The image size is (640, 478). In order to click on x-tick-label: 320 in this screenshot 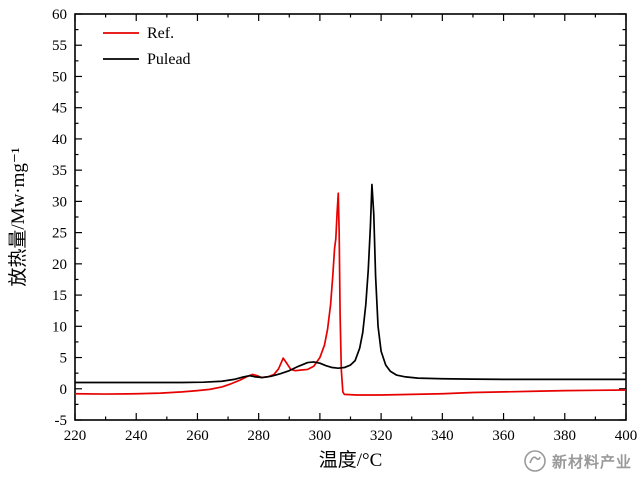, I will do `click(381, 436)`.